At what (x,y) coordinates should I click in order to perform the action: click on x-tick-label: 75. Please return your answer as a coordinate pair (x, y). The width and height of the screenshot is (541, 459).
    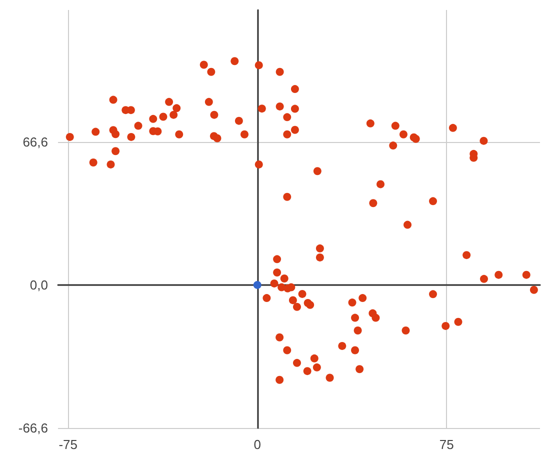
    Looking at the image, I should click on (446, 444).